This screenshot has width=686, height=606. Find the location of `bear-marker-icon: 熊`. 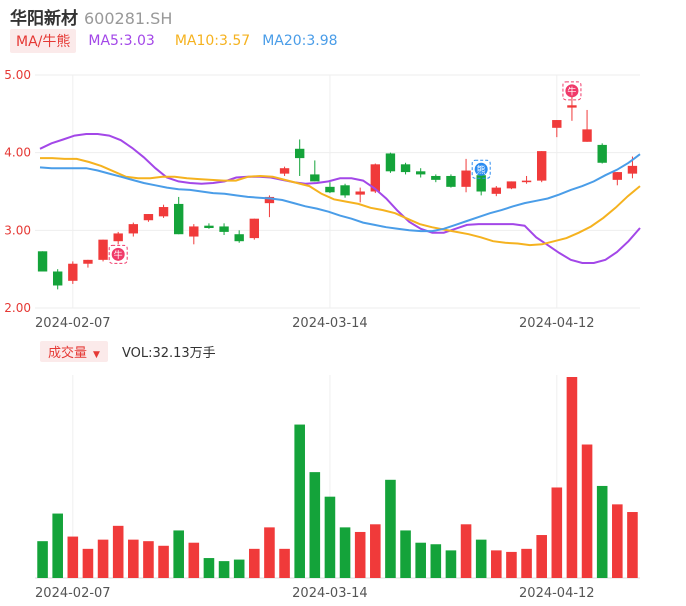

bear-marker-icon: 熊 is located at coordinates (481, 169).